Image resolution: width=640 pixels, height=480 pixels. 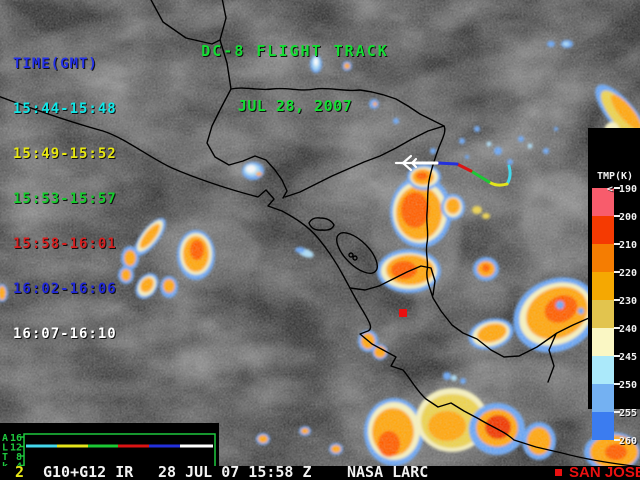 I want to click on svg-text: 200, so click(x=628, y=217).